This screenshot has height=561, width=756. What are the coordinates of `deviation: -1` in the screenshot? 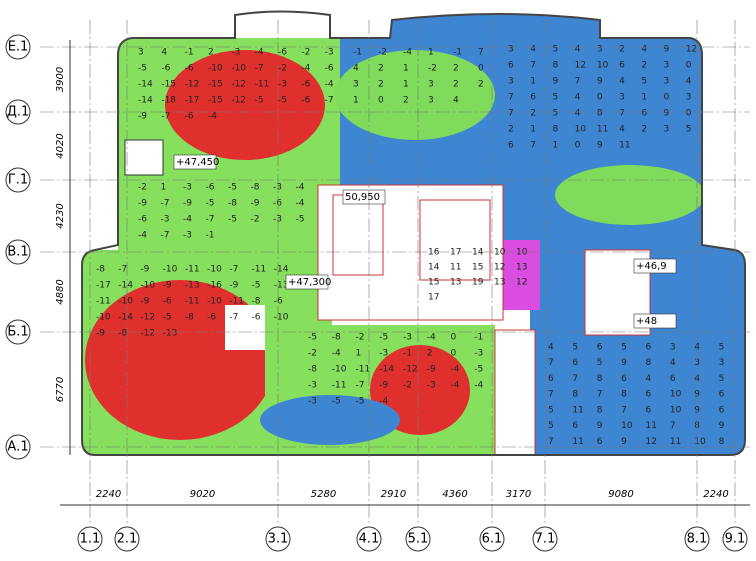 It's located at (210, 236).